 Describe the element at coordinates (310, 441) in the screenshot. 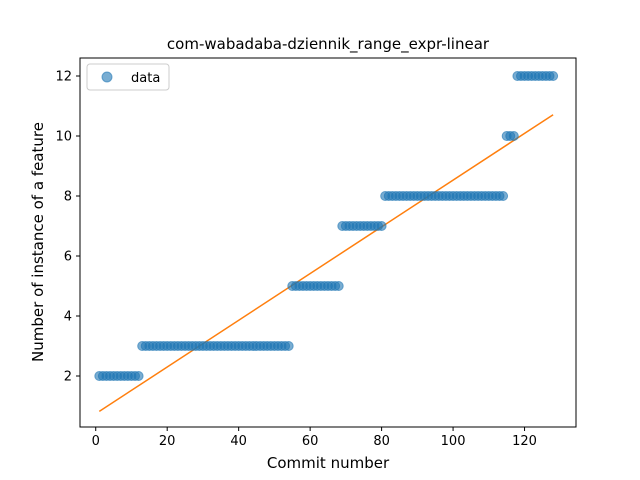

I see `x-tick-label: 60` at that location.